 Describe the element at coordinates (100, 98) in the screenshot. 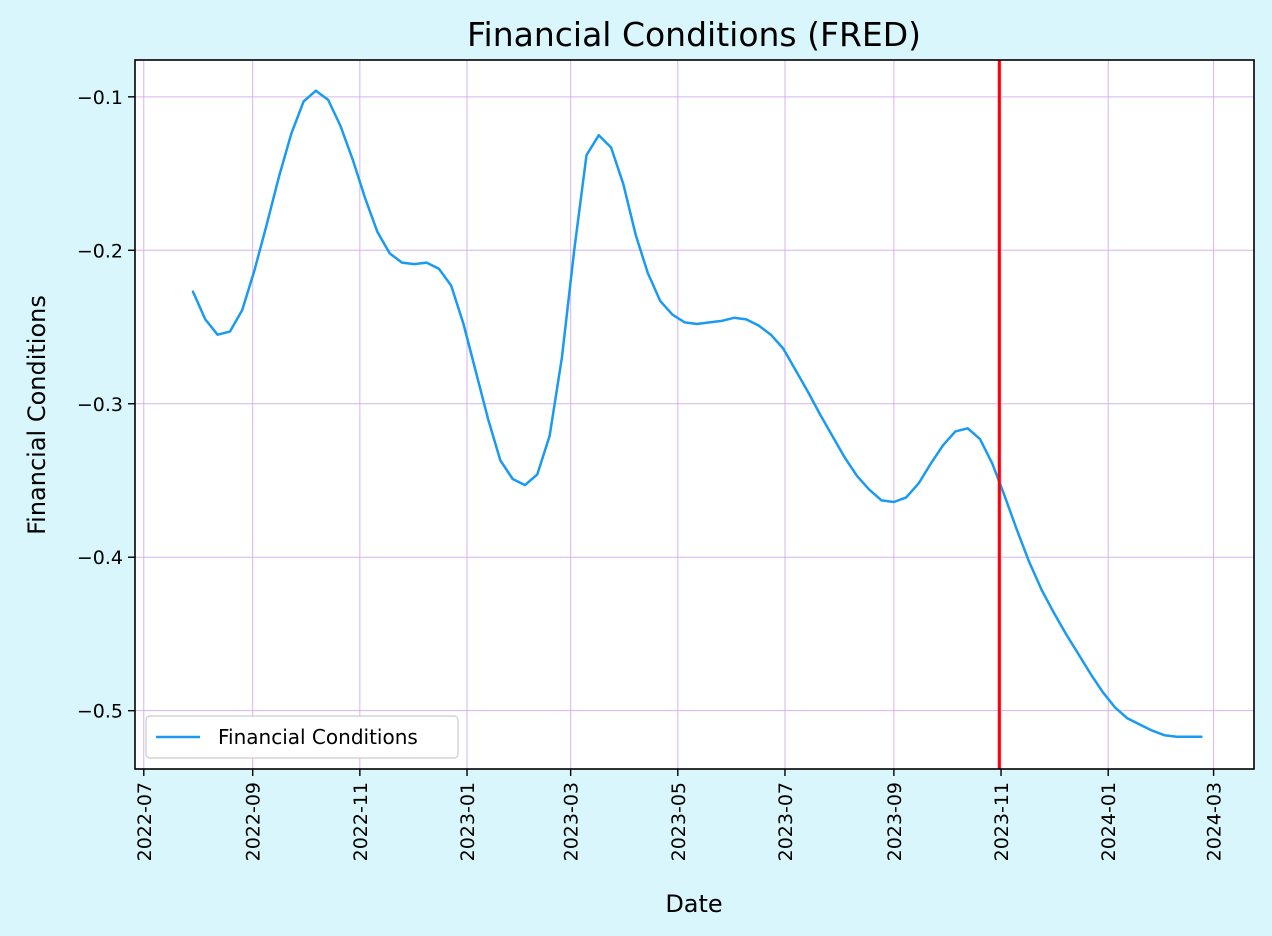

I see `y-tick-label: −0.1` at that location.